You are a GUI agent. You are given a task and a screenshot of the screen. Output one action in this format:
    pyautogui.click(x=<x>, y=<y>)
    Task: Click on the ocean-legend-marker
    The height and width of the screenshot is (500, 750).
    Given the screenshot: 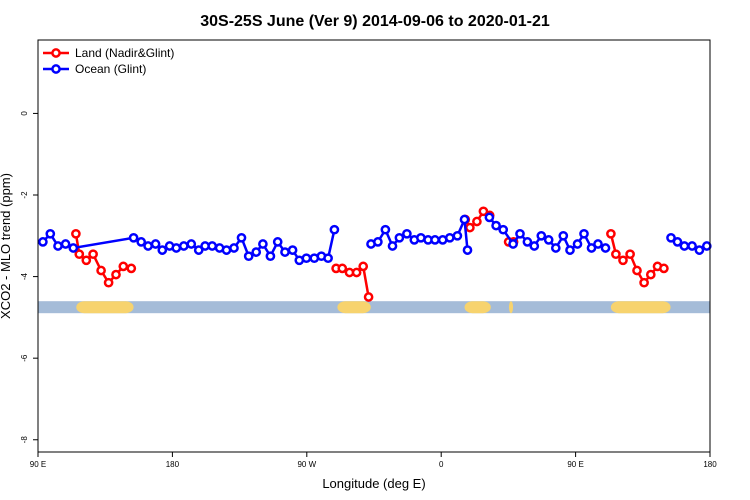 What is the action you would take?
    pyautogui.click(x=56, y=69)
    